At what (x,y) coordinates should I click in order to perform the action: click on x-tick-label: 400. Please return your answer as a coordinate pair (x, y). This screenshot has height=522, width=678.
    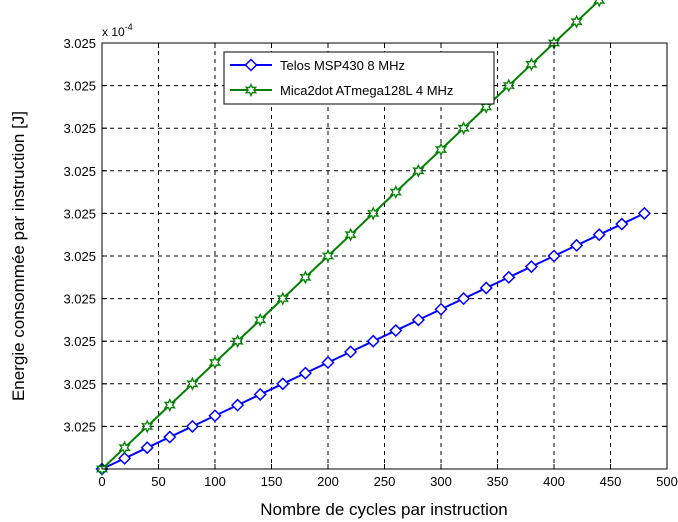
    Looking at the image, I should click on (554, 481).